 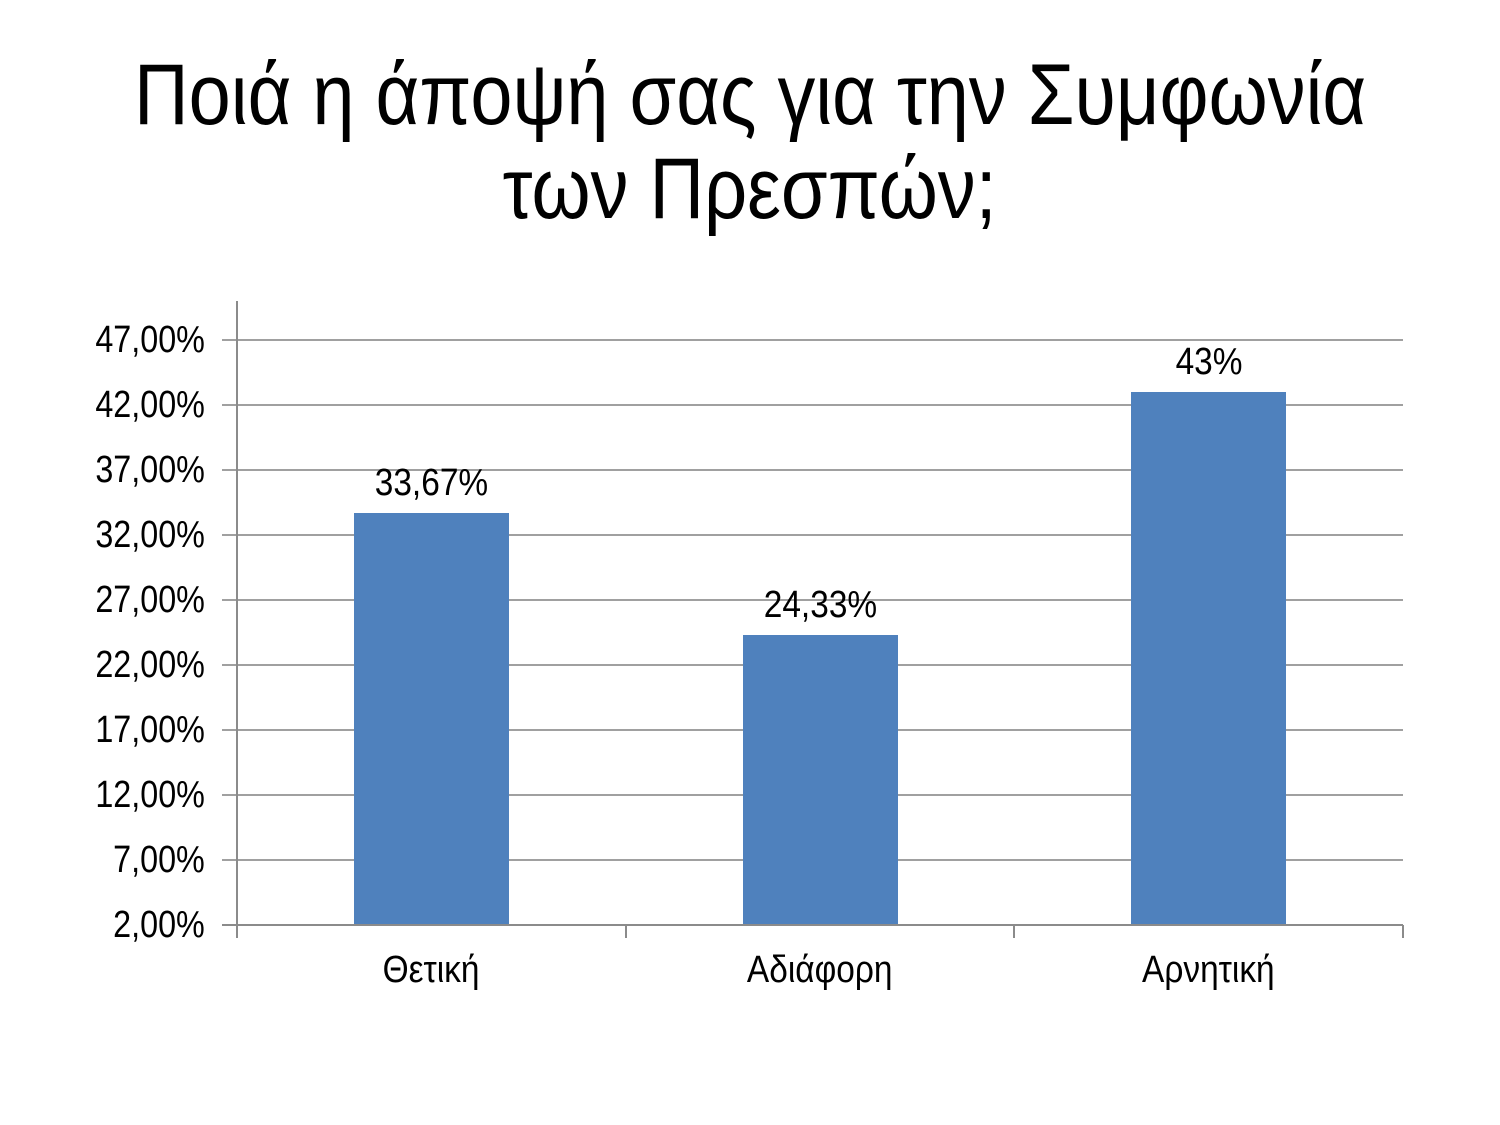 I want to click on chart-title-row: των Πρεσπών;, so click(x=750, y=189).